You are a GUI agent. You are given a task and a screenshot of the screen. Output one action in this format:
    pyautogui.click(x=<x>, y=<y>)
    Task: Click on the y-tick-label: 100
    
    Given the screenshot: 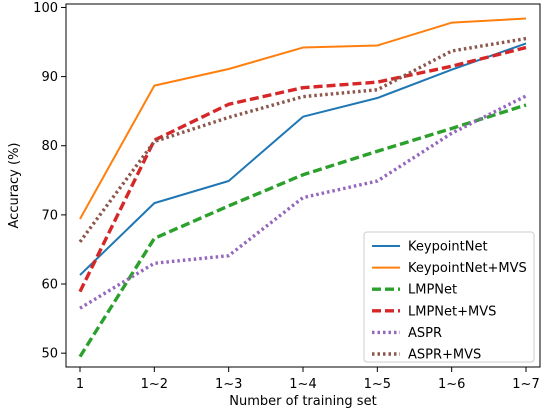 What is the action you would take?
    pyautogui.click(x=45, y=8)
    